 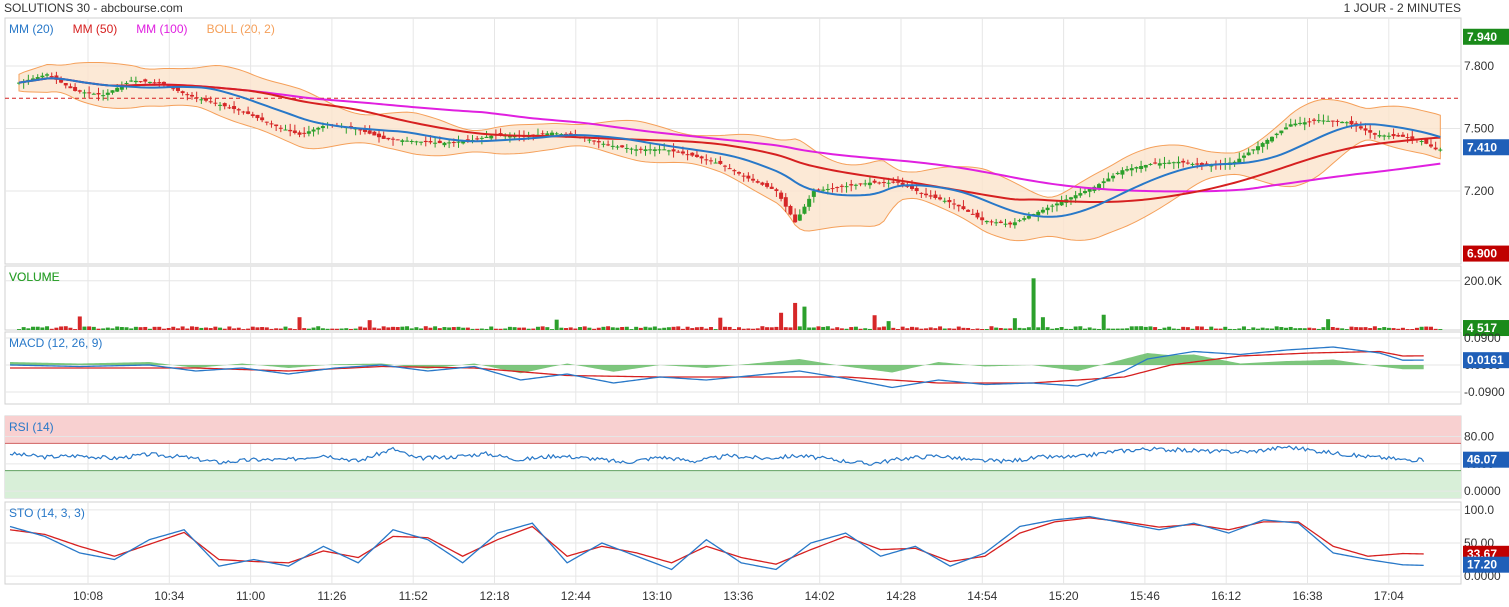 What do you see at coordinates (413, 596) in the screenshot?
I see `x-tick-label: 11:52` at bounding box center [413, 596].